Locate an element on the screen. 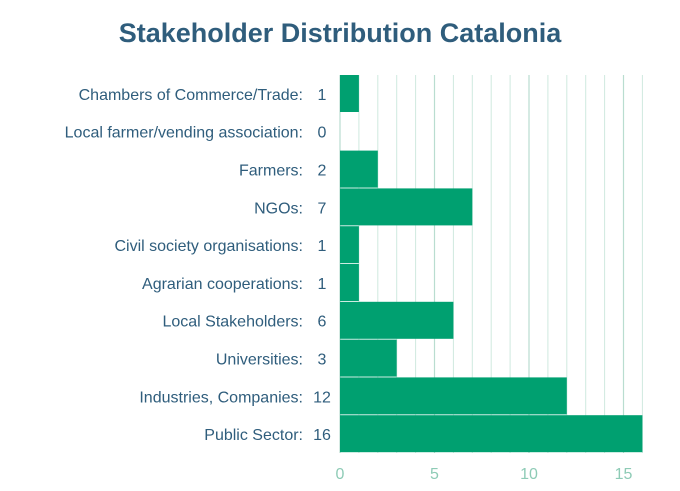 The image size is (680, 491). category-label: Civil society organisations: is located at coordinates (208, 246).